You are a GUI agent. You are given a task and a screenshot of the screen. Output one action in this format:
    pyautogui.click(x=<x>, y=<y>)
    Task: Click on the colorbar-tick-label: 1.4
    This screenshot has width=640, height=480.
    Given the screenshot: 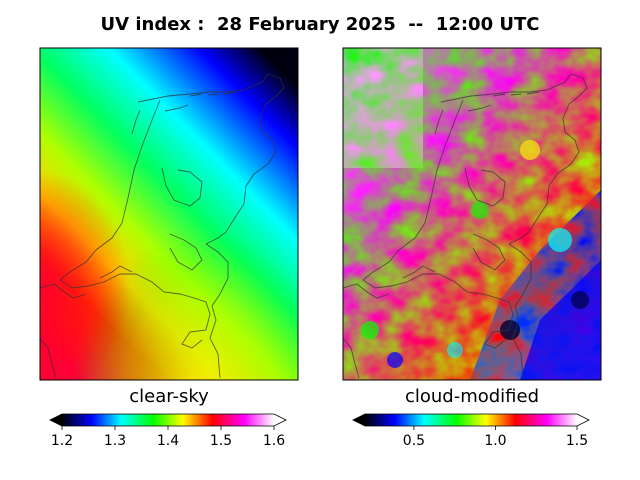 What is the action you would take?
    pyautogui.click(x=168, y=441)
    